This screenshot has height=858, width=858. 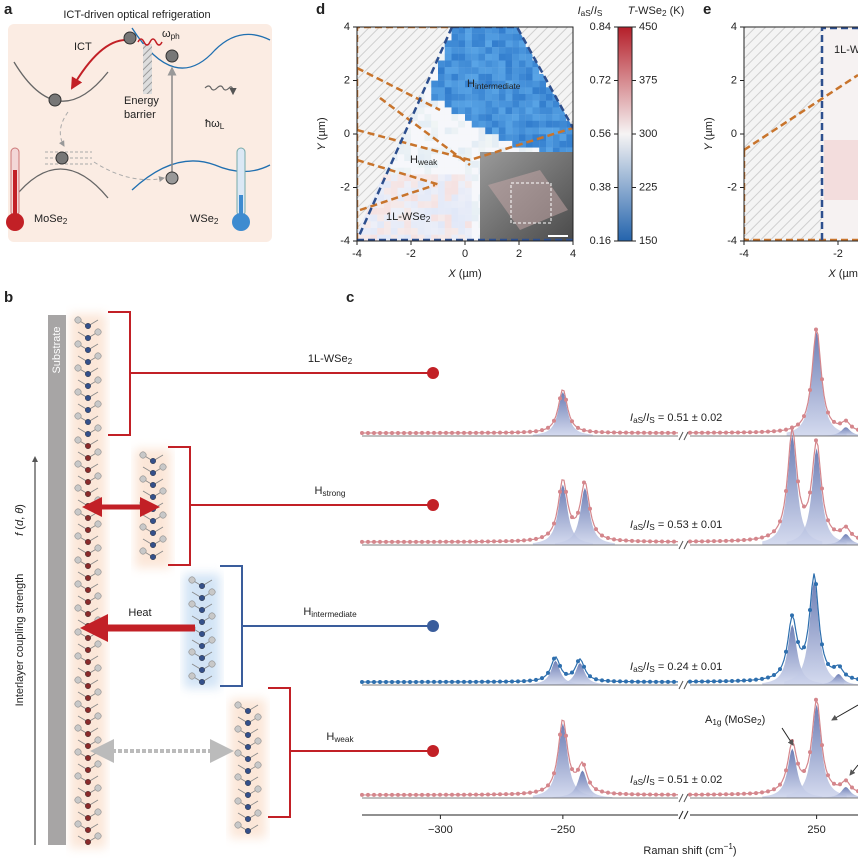 I want to click on ict-label: ICT, so click(x=83, y=47).